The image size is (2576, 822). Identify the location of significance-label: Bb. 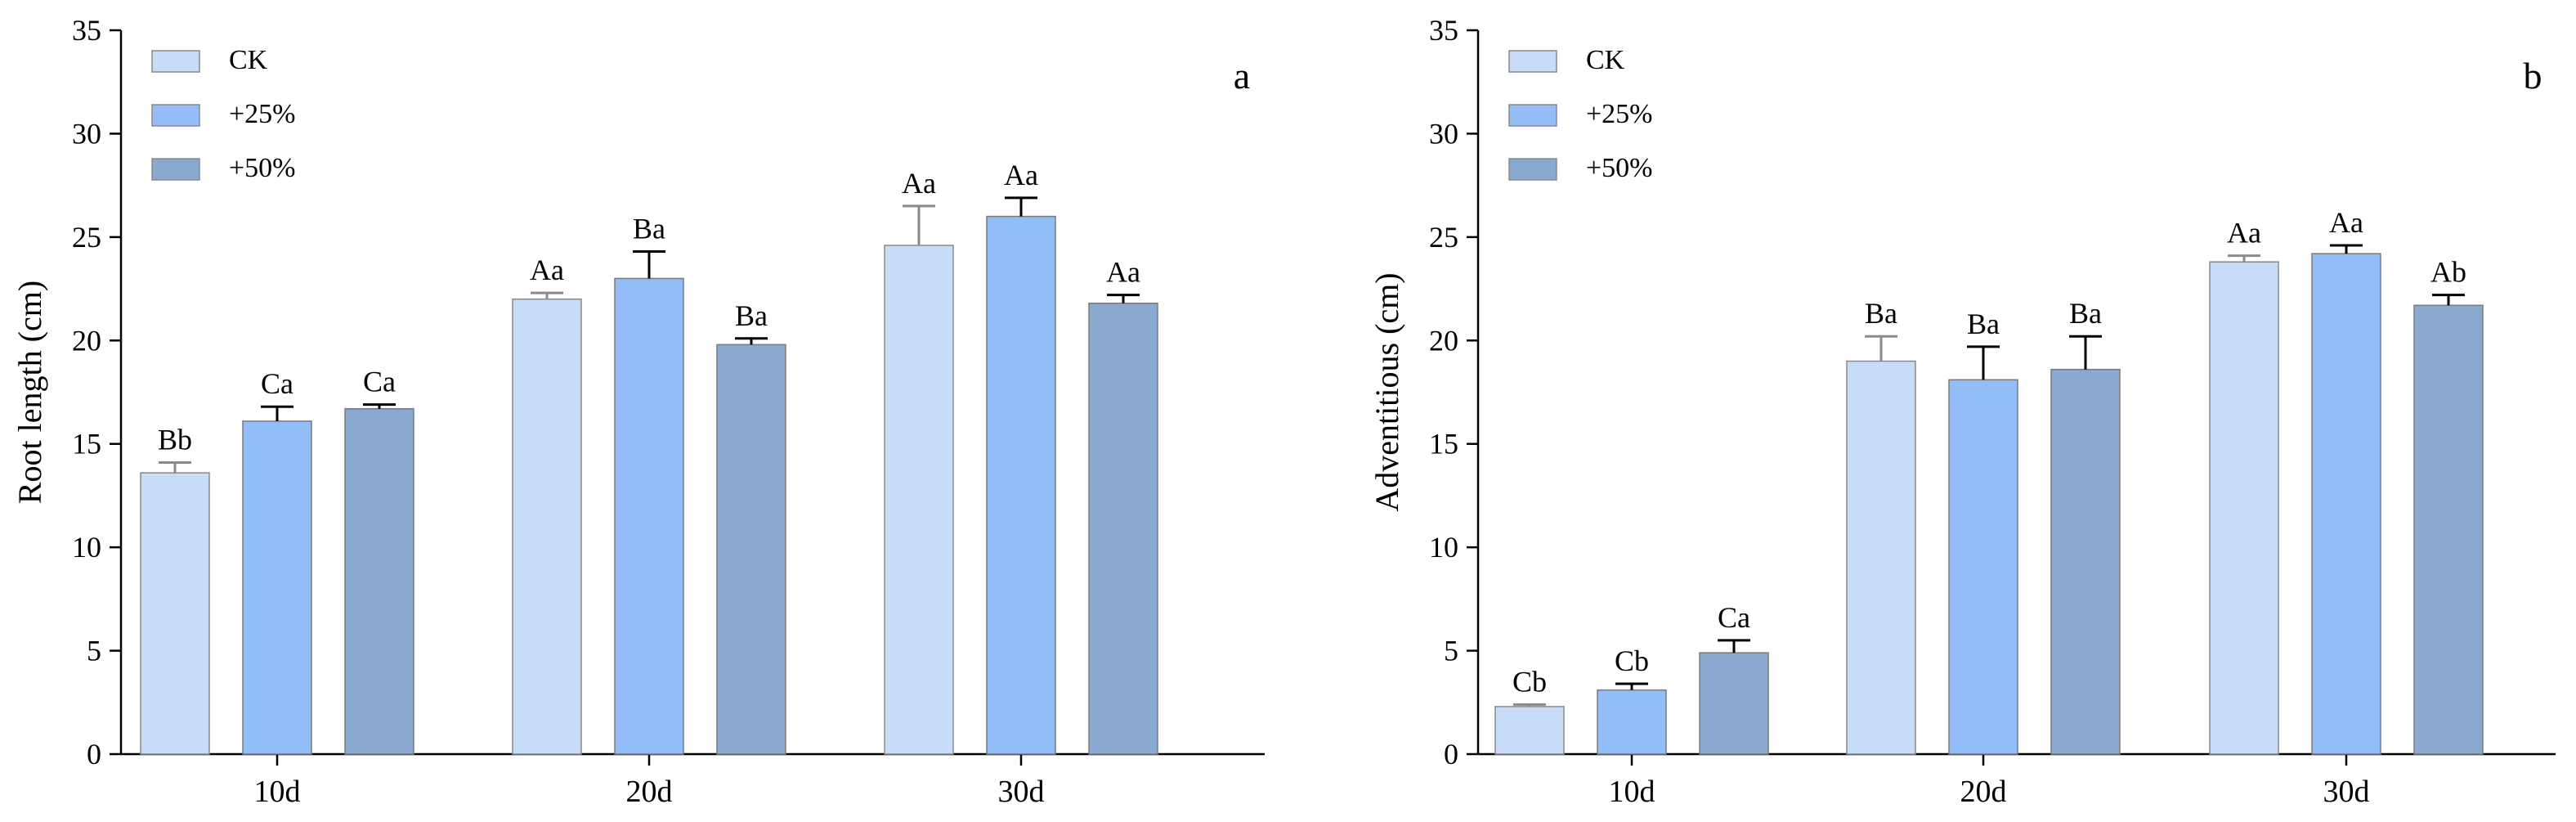
(175, 439).